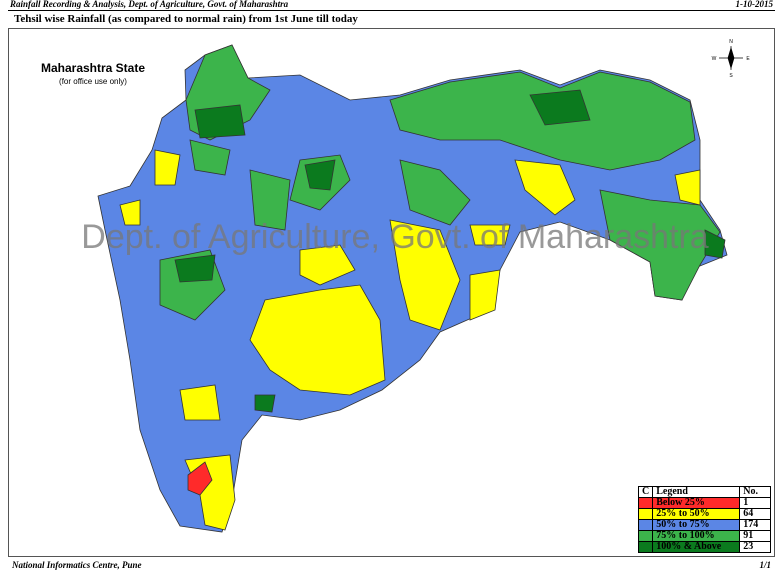 Image resolution: width=783 pixels, height=573 pixels. I want to click on map-subtitle: (for office use only), so click(93, 81).